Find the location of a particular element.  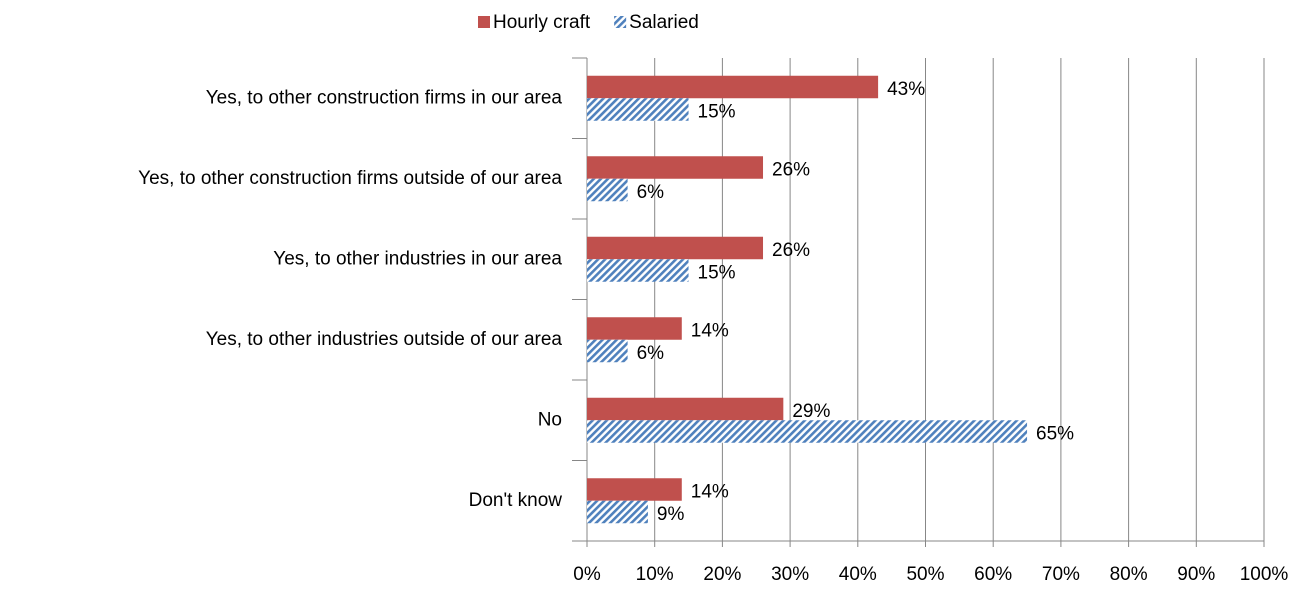

y-tick-label: Don't know is located at coordinates (516, 500).